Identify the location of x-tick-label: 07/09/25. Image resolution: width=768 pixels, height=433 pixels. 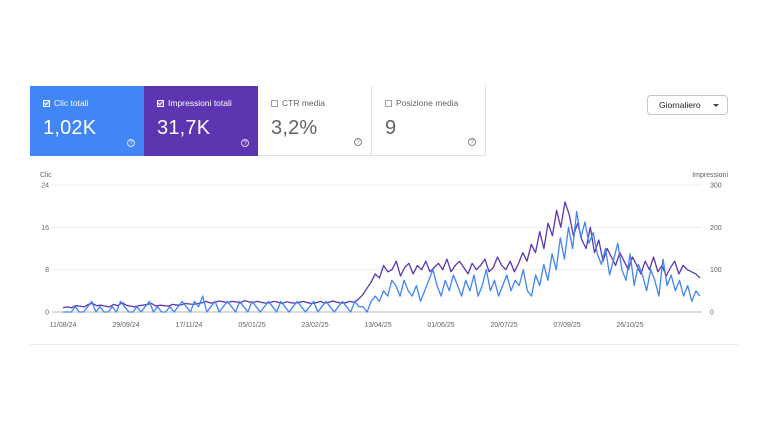
(566, 325).